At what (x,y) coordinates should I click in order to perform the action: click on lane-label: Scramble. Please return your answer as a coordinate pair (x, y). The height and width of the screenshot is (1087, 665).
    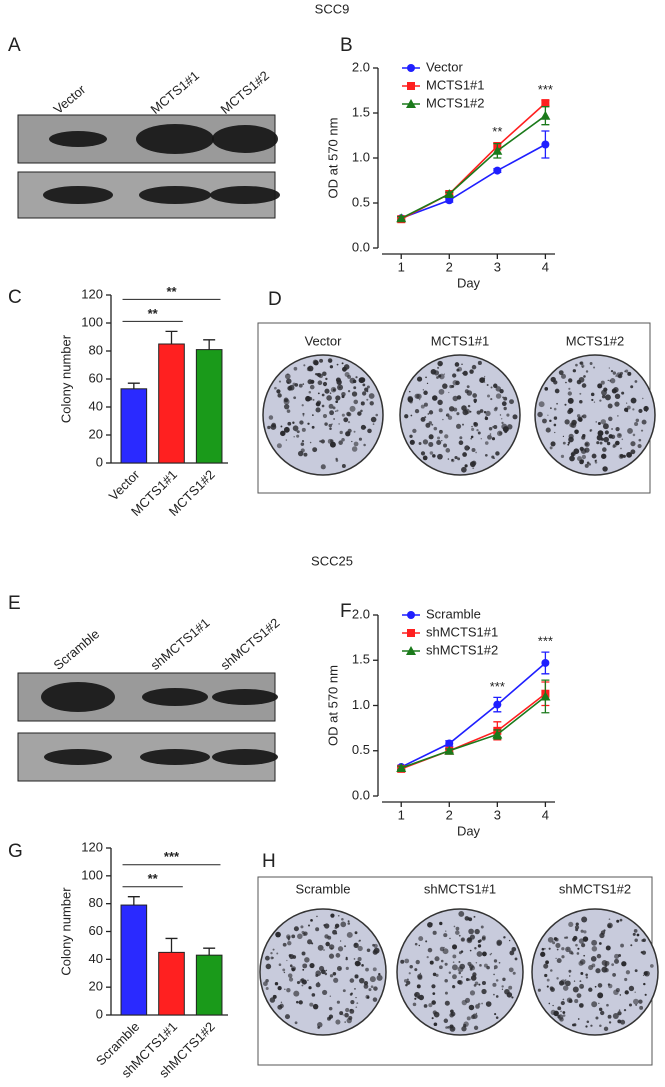
    Looking at the image, I should click on (76, 649).